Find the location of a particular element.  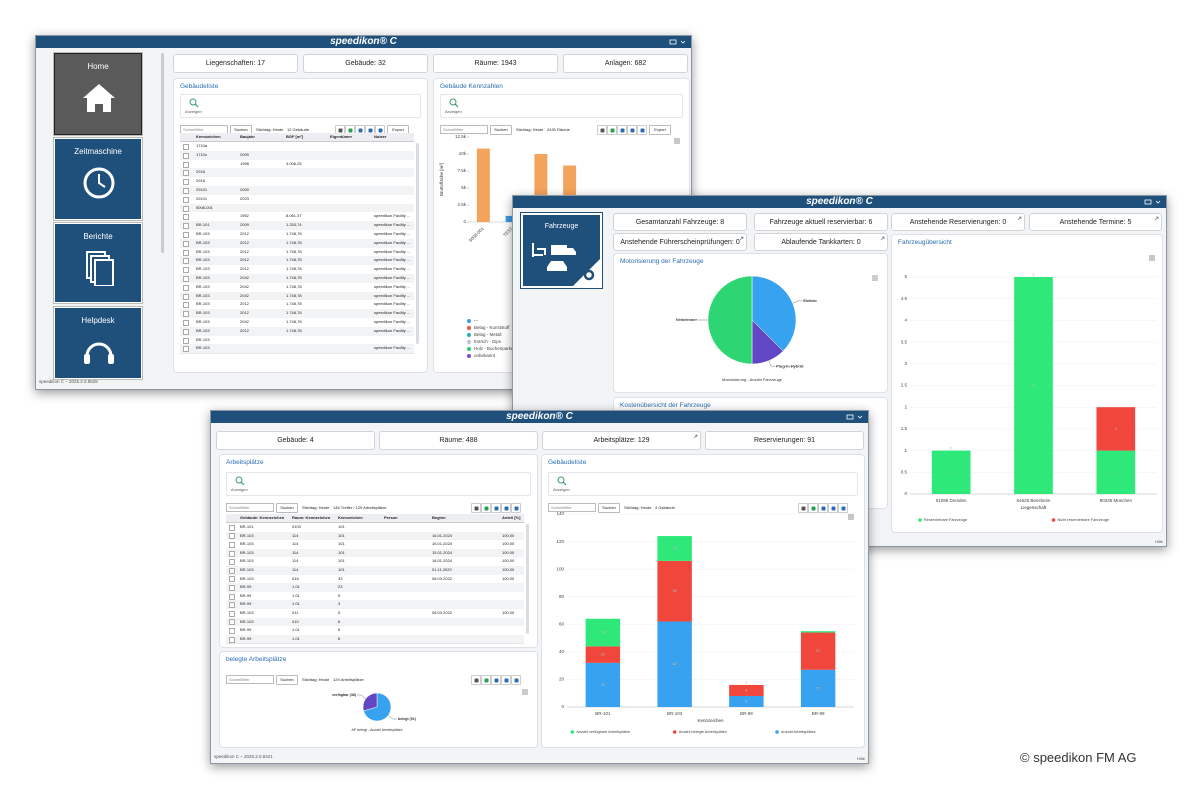

column-header: Beginn is located at coordinates (439, 517).